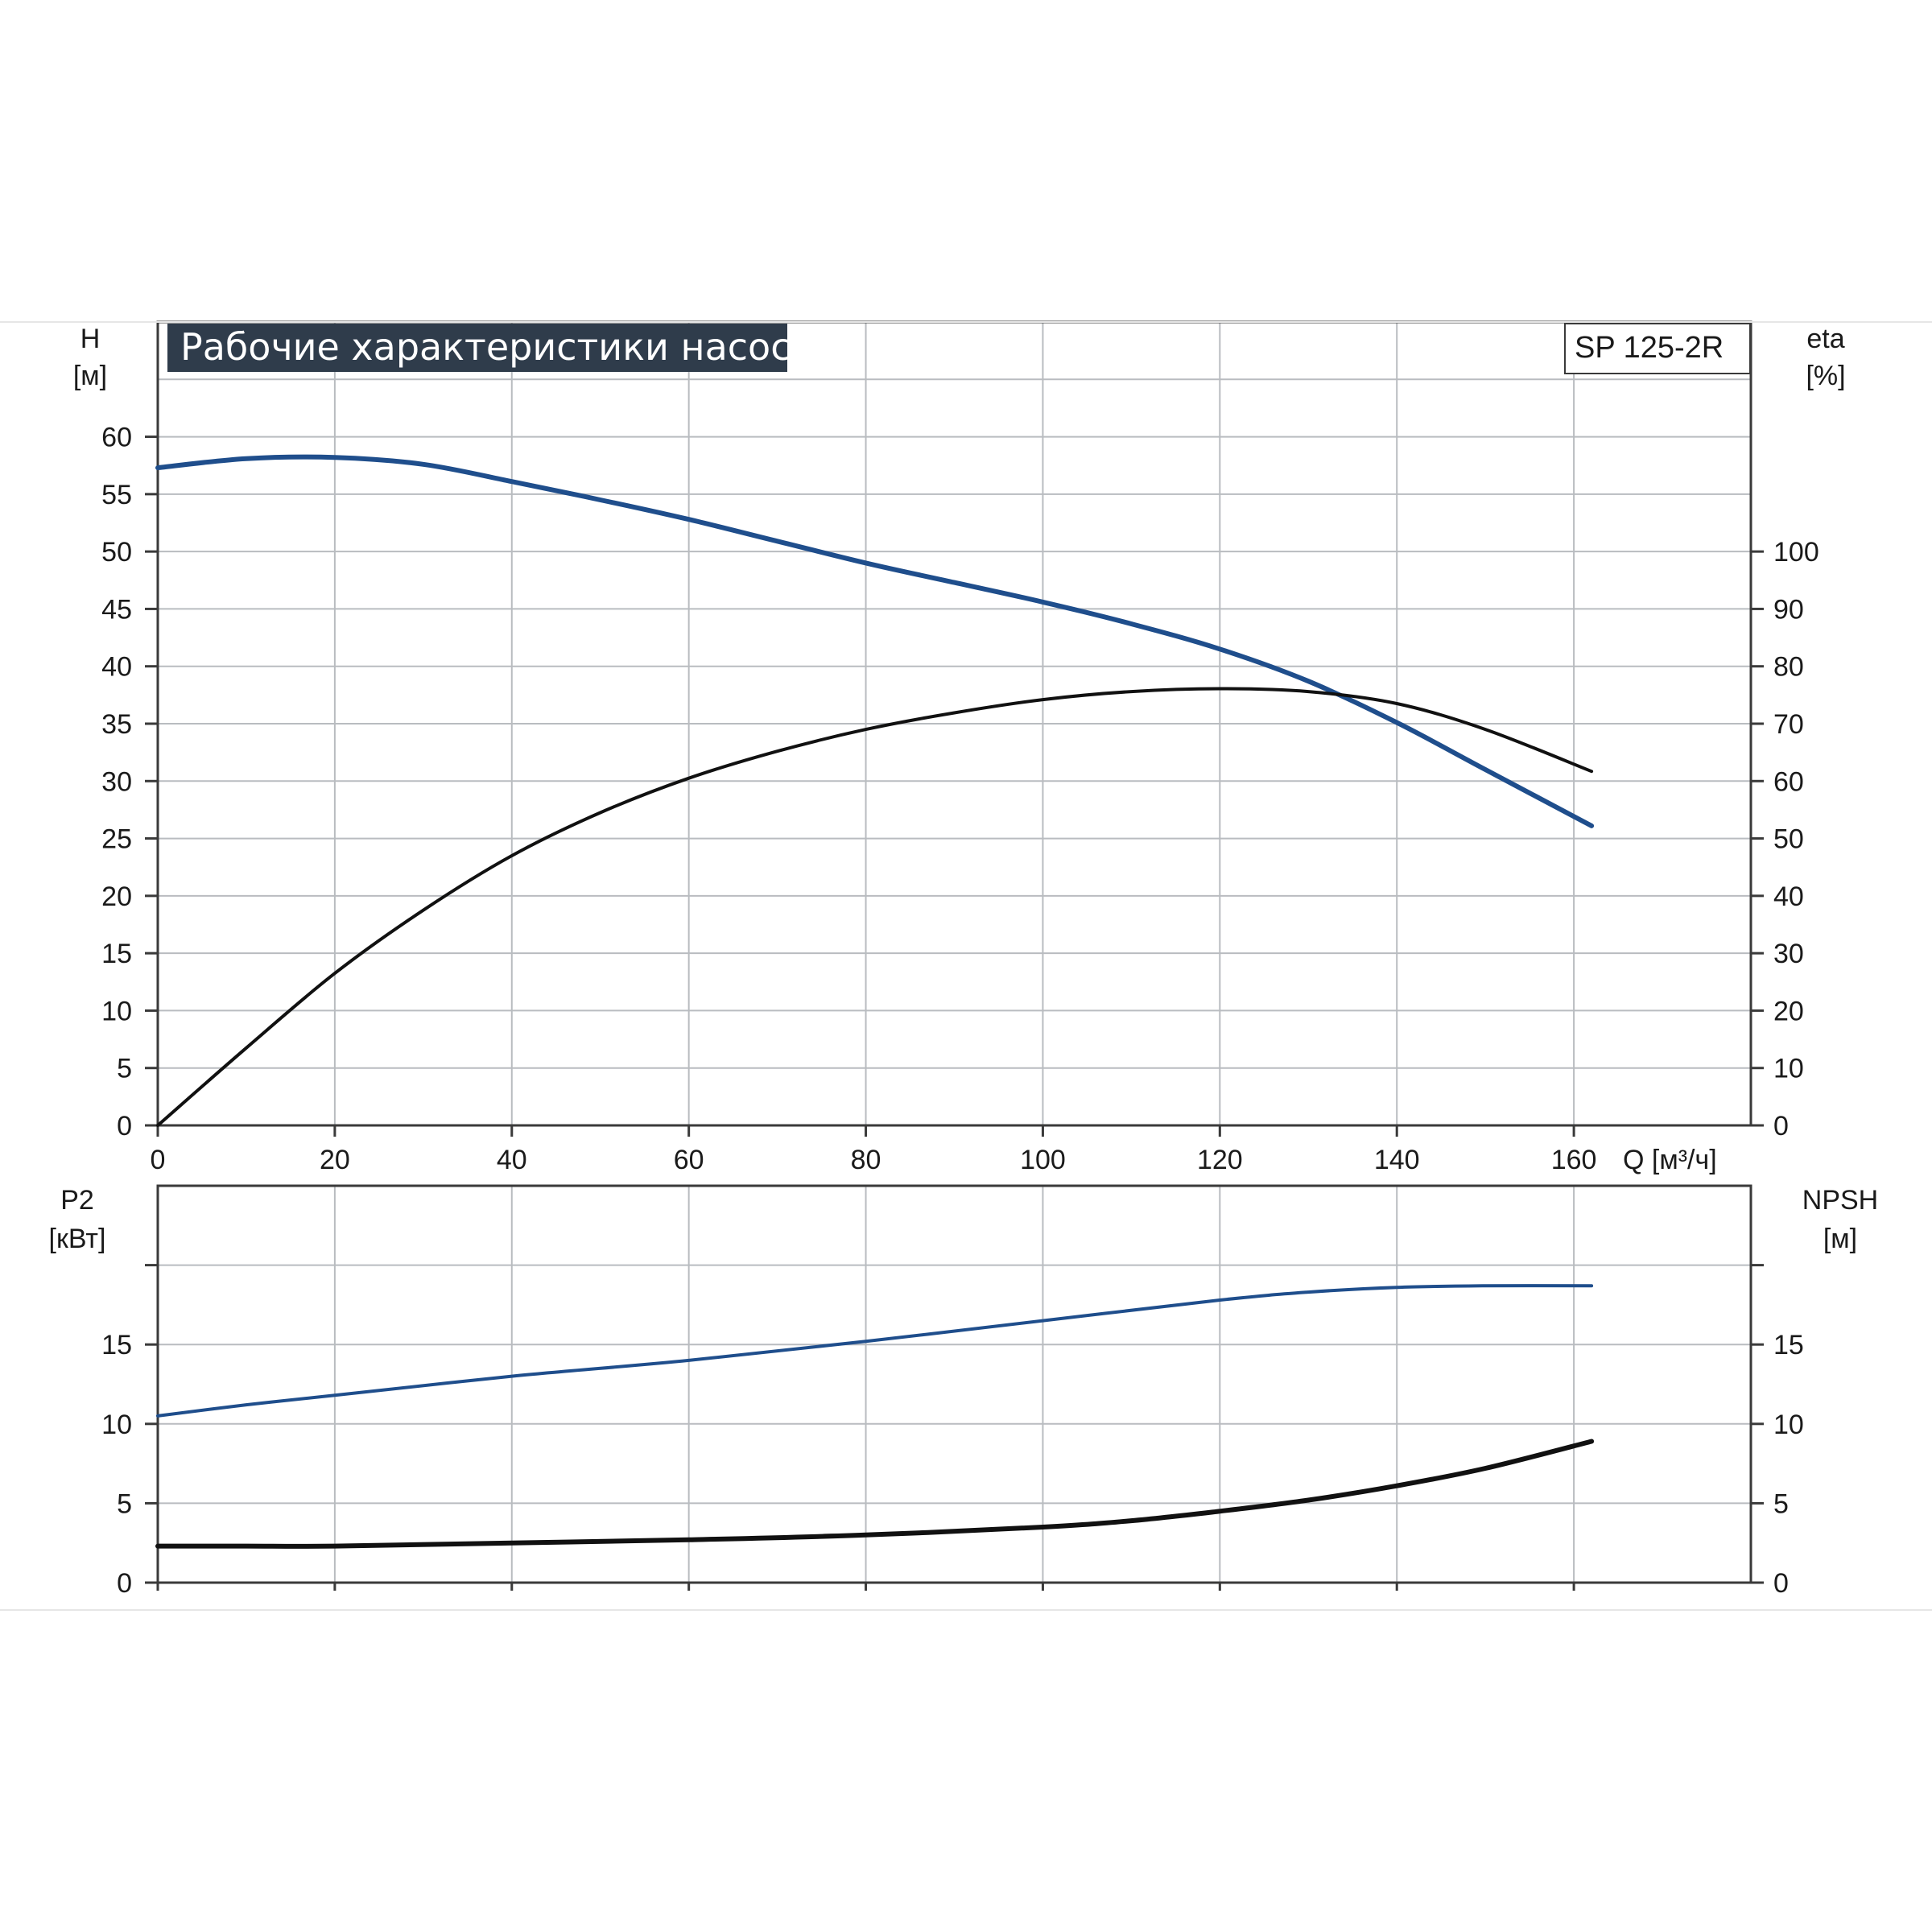  I want to click on right-axis-tick-label: 70, so click(1788, 724).